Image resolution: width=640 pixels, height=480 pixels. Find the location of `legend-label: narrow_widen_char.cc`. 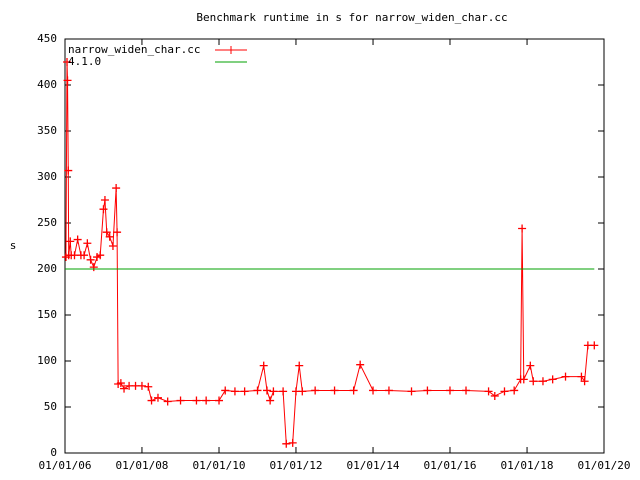

legend-label: narrow_widen_char.cc is located at coordinates (134, 49).